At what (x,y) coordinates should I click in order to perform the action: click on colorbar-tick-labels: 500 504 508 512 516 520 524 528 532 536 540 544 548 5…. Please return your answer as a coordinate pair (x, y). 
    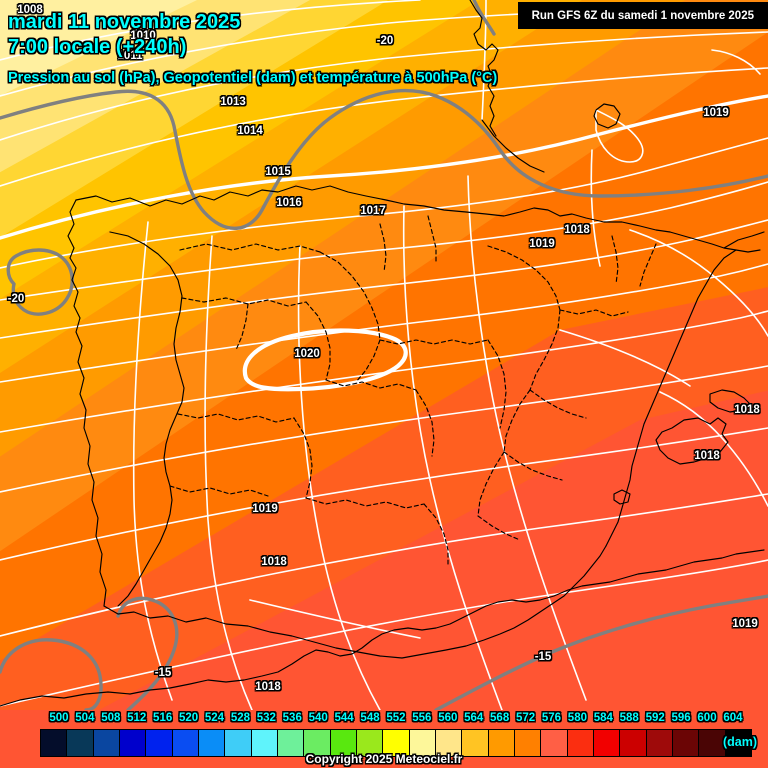
    Looking at the image, I should click on (396, 718).